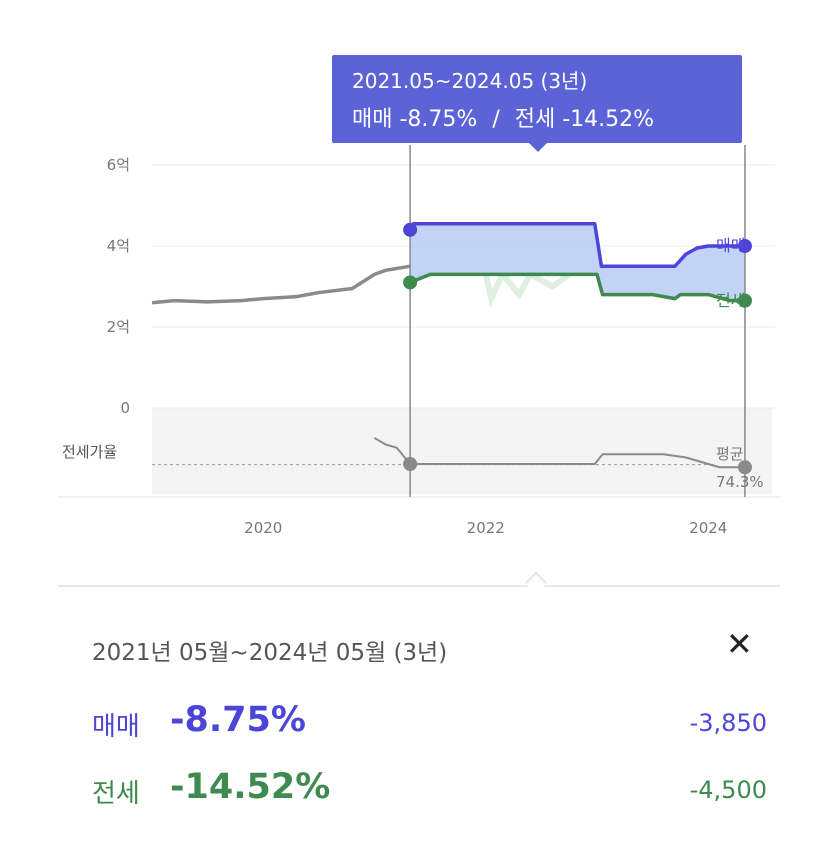 This screenshot has width=827, height=856. I want to click on x-tick-label: 2024, so click(708, 528).